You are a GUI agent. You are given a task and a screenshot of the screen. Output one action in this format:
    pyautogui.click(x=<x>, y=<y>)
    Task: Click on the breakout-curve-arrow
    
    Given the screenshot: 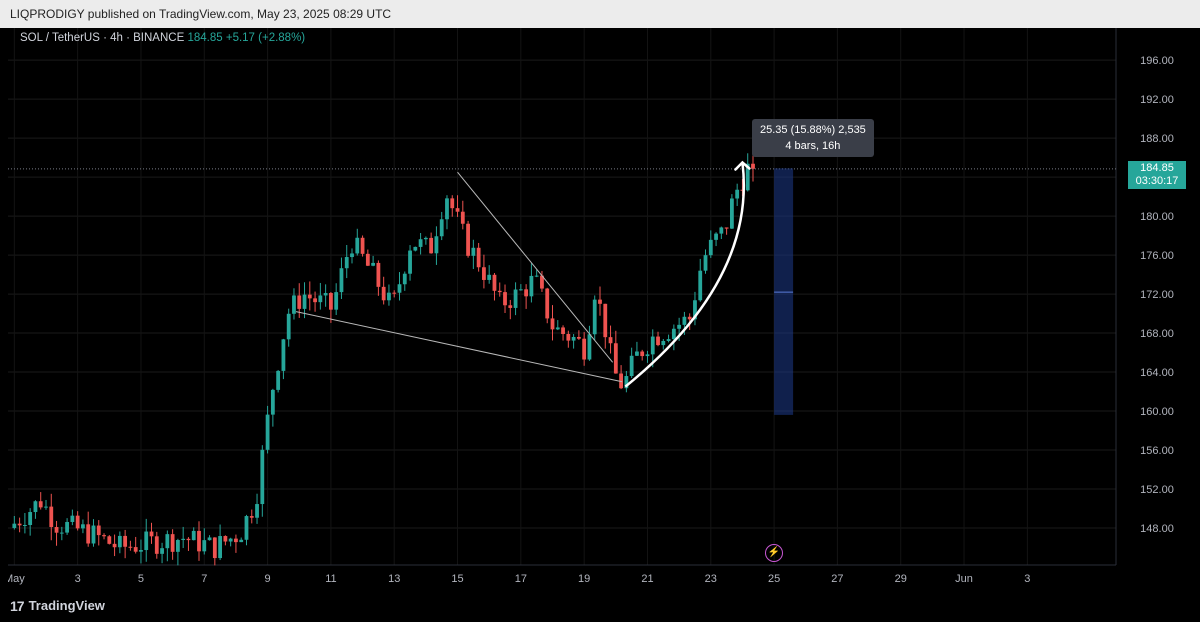 What is the action you would take?
    pyautogui.click(x=685, y=275)
    